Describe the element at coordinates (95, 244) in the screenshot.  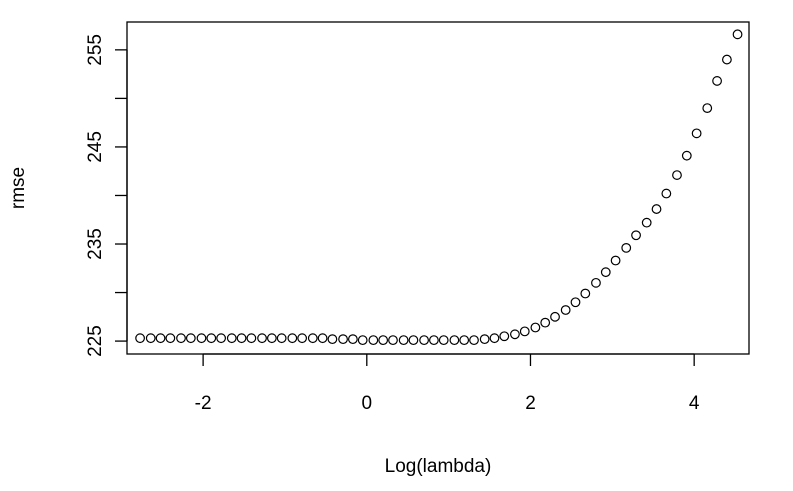
I see `y-tick-label: 235` at that location.